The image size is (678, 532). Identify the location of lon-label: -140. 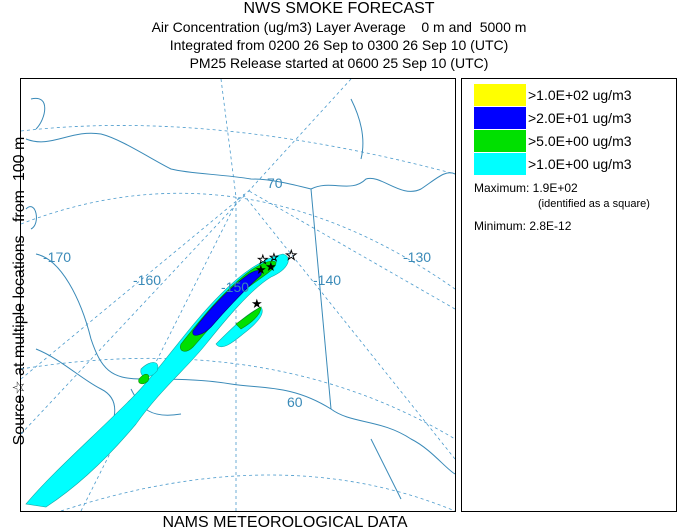
(327, 280).